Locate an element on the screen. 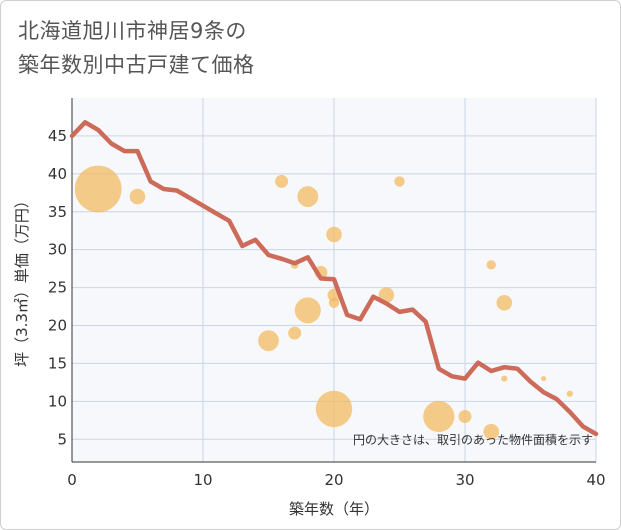 The height and width of the screenshot is (530, 621). x-tick-label: 20 is located at coordinates (333, 480).